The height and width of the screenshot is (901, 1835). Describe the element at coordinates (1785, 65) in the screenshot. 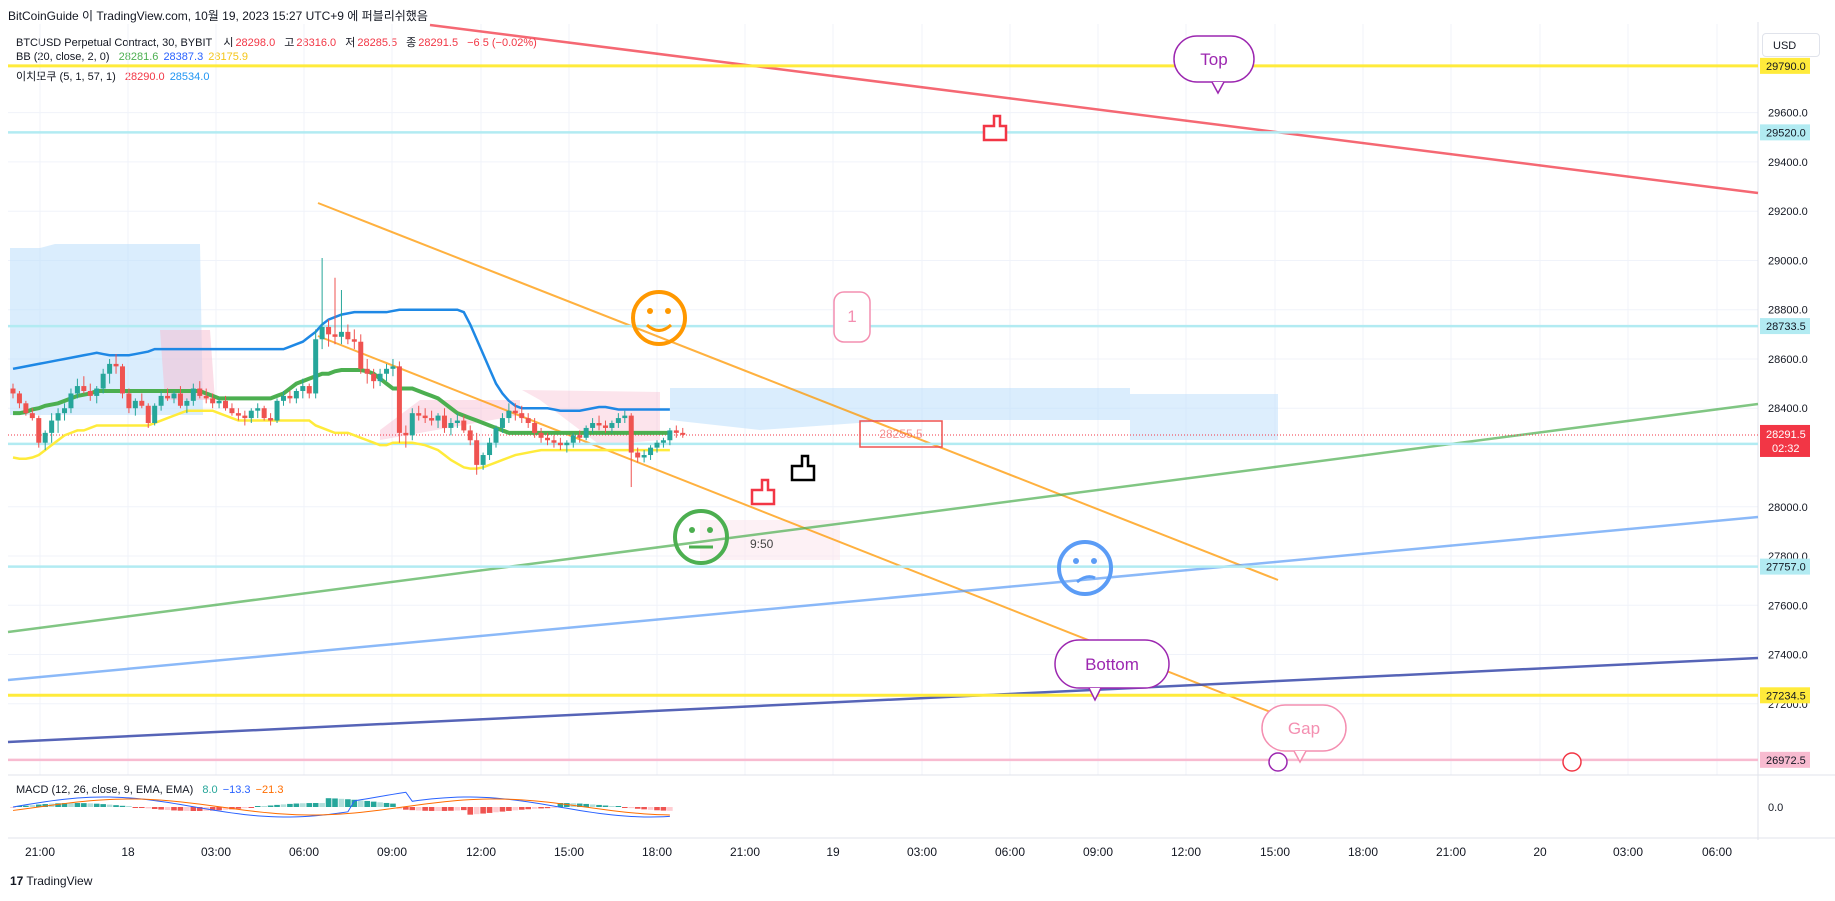

I see `level-price-badge` at that location.